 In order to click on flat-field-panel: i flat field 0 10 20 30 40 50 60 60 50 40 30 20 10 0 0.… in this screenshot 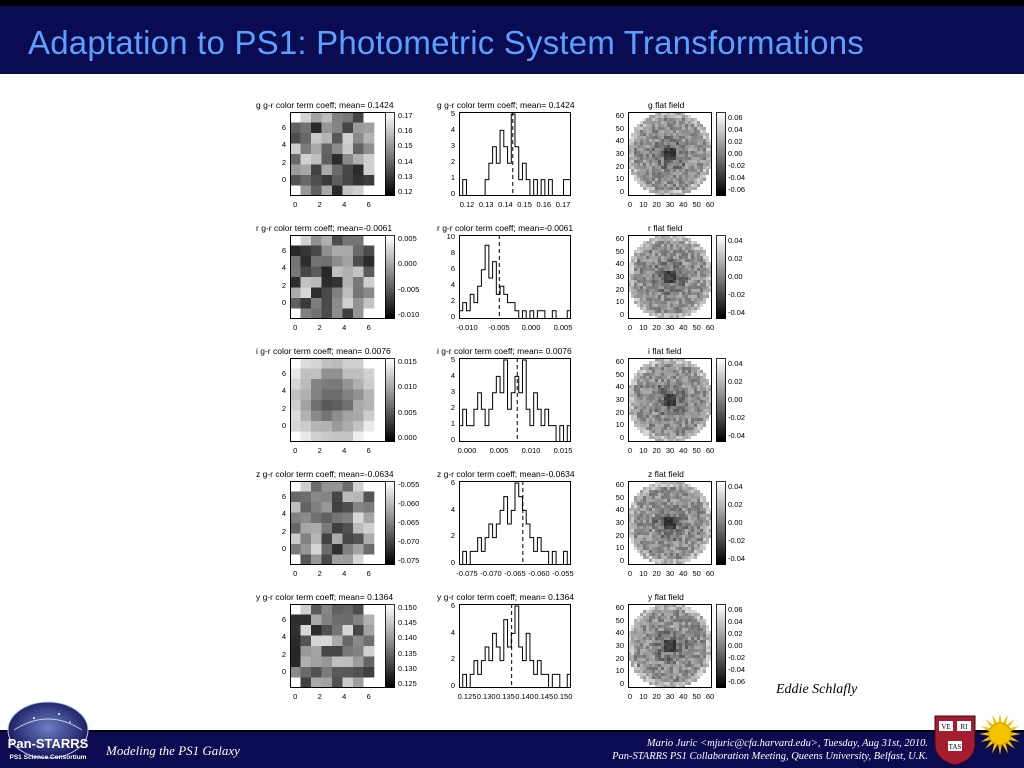, I will do `click(679, 402)`.